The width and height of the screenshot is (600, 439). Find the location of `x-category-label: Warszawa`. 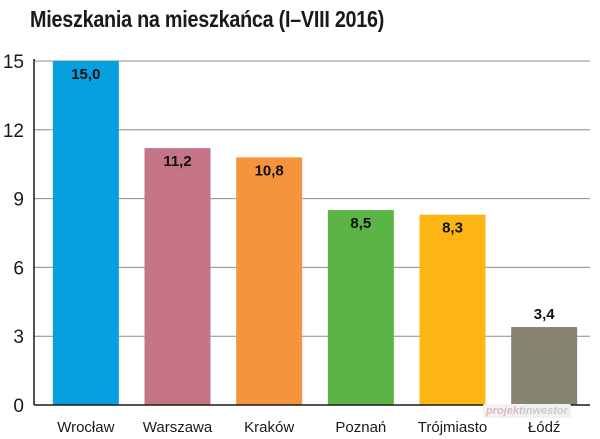

x-category-label: Warszawa is located at coordinates (178, 427).